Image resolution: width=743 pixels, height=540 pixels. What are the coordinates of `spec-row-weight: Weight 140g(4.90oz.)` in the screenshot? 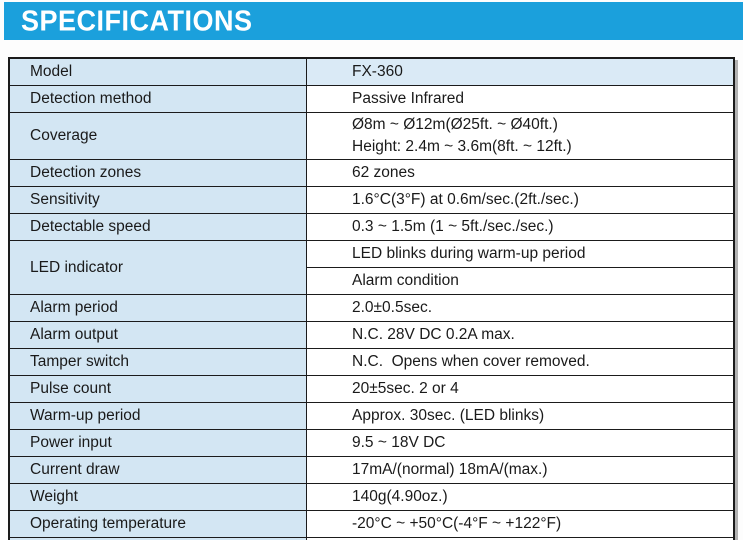 It's located at (371, 497).